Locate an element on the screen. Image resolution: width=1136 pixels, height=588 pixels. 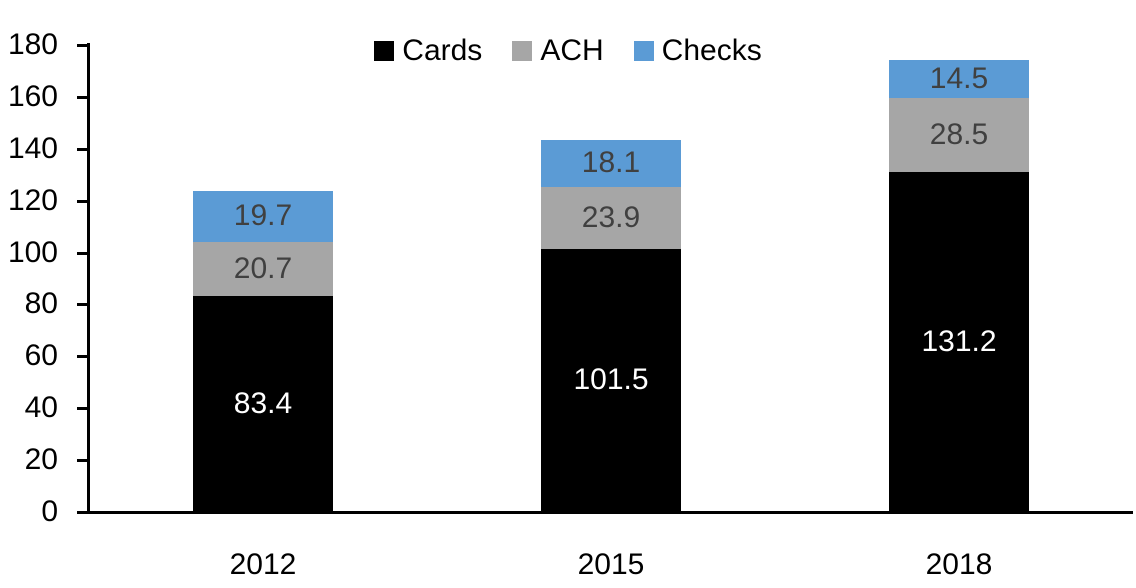
bar-segment-checks-2015: 18.1 is located at coordinates (611, 163).